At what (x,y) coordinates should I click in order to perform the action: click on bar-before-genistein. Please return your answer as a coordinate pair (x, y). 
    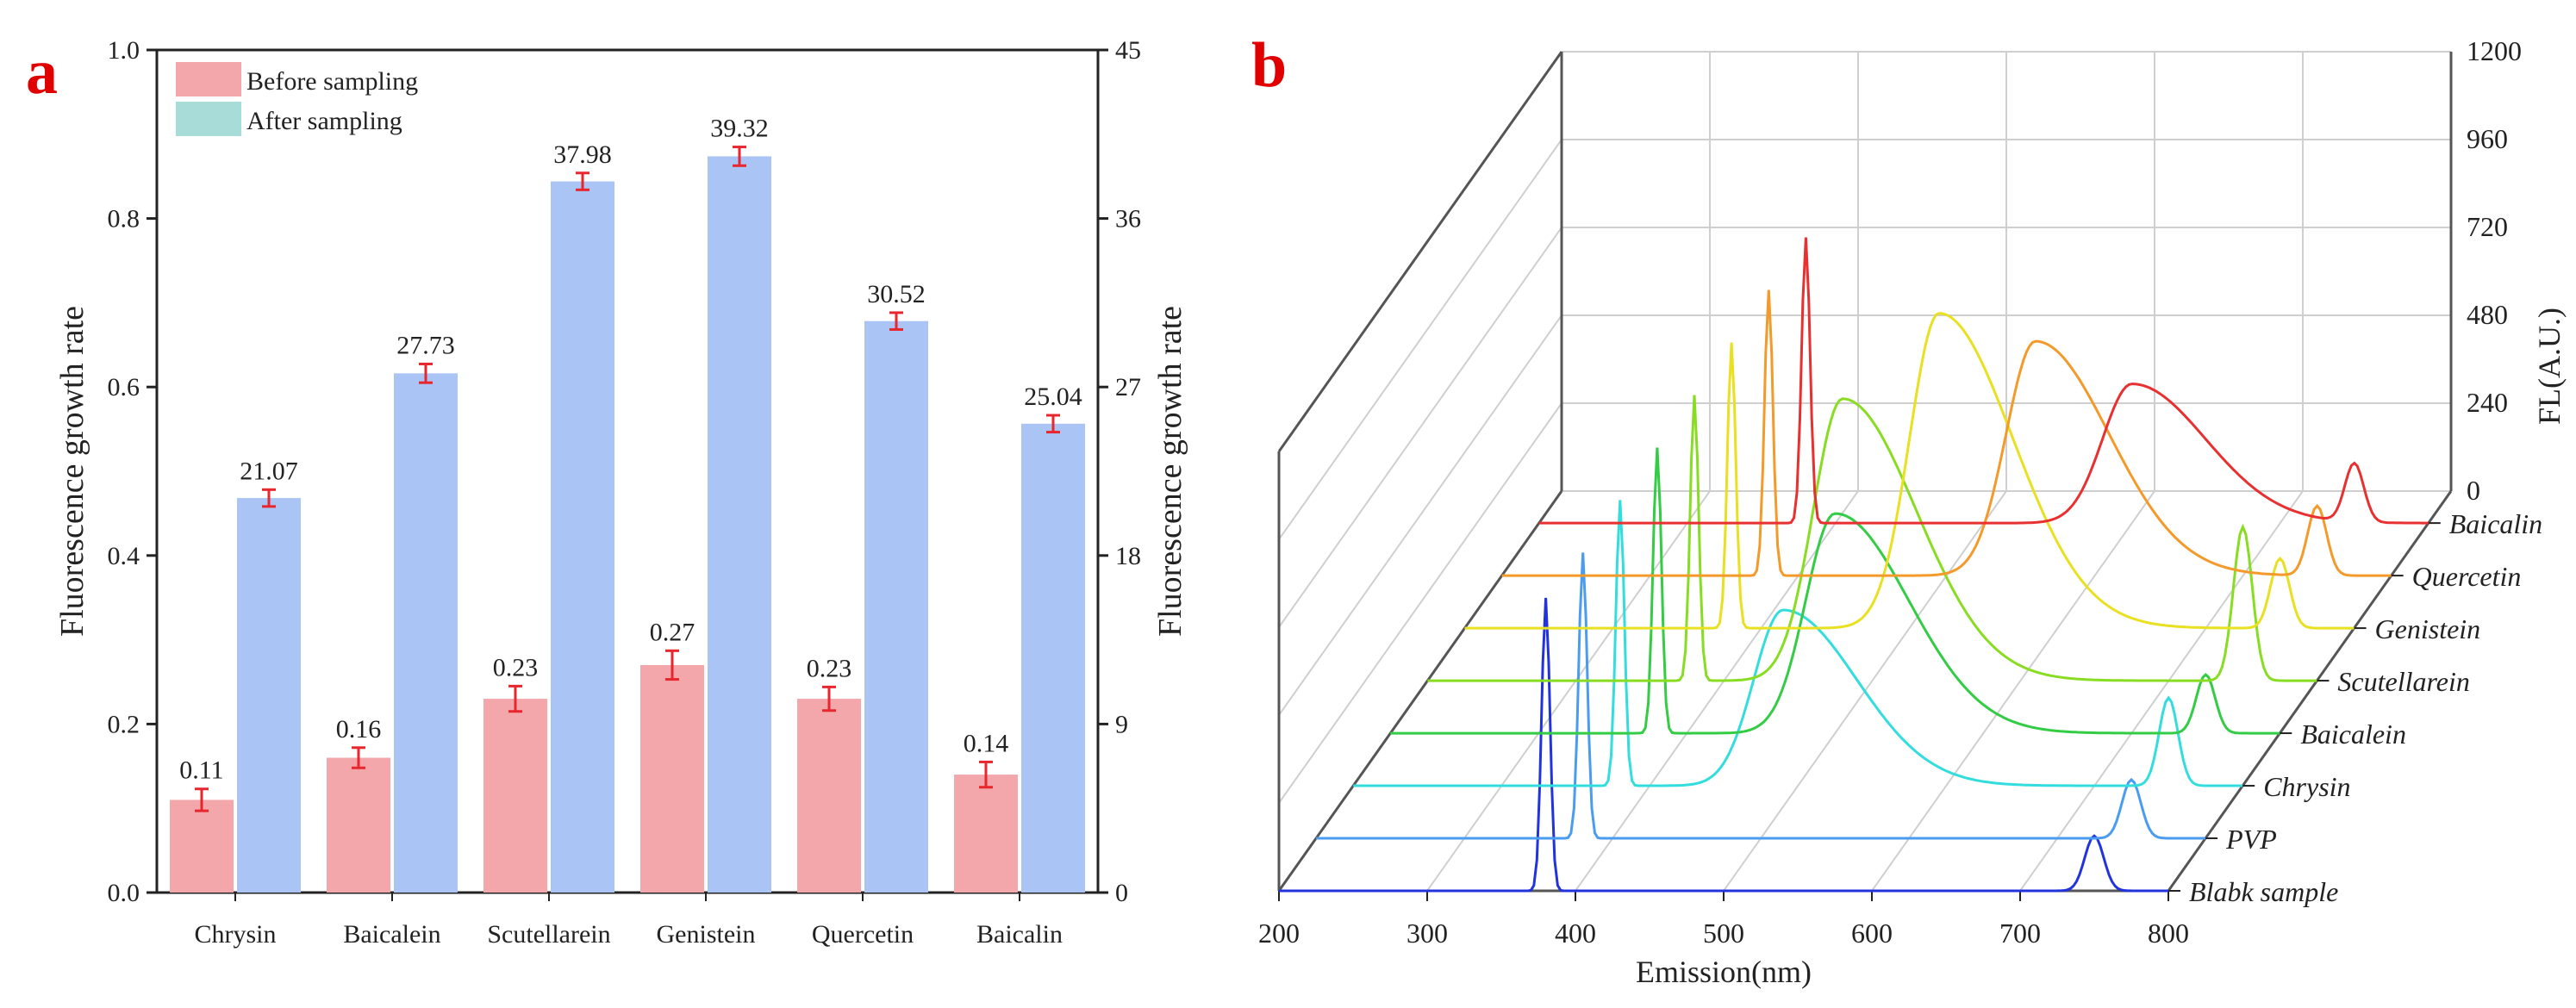
    Looking at the image, I should click on (672, 779).